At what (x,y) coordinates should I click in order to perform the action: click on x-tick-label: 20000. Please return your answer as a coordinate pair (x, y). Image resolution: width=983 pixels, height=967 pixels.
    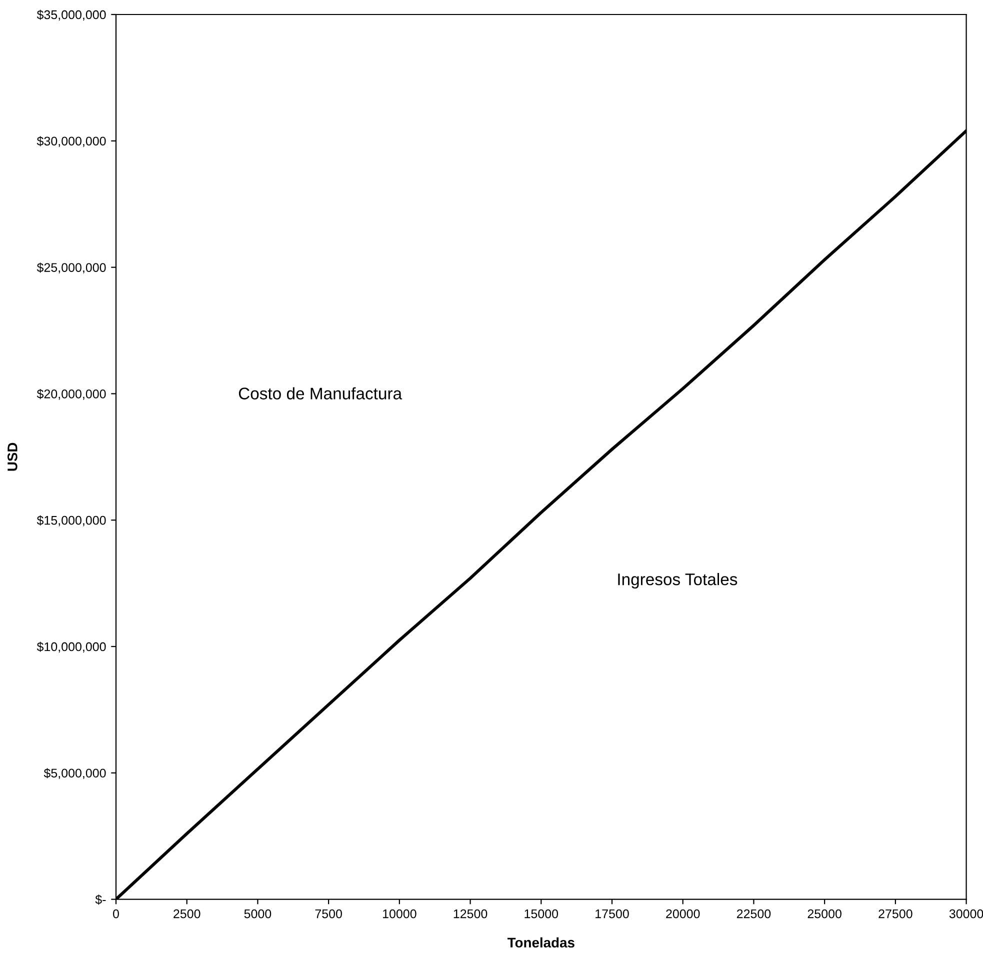
    Looking at the image, I should click on (683, 913).